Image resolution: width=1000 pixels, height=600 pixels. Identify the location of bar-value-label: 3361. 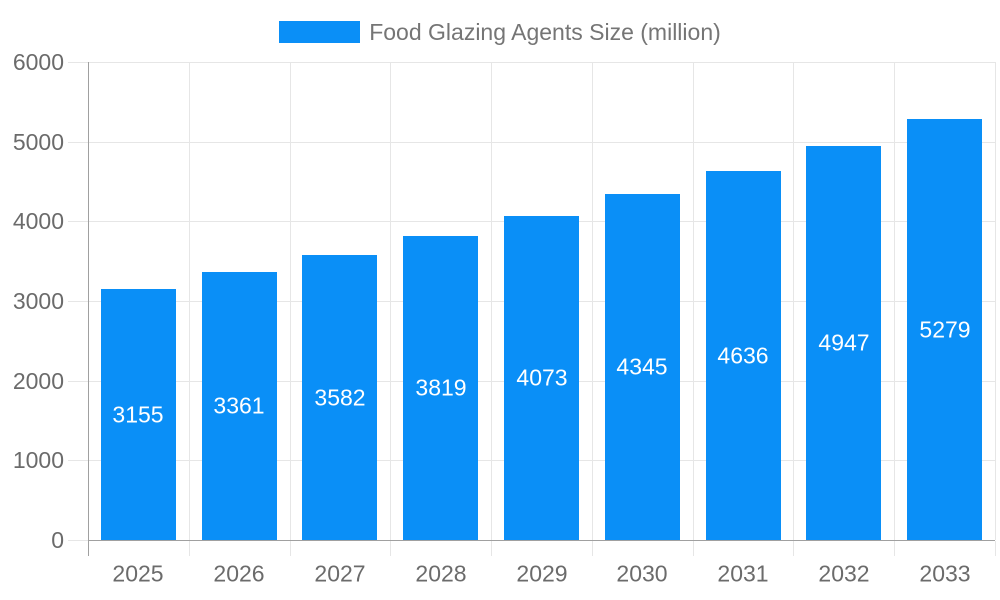
(239, 405).